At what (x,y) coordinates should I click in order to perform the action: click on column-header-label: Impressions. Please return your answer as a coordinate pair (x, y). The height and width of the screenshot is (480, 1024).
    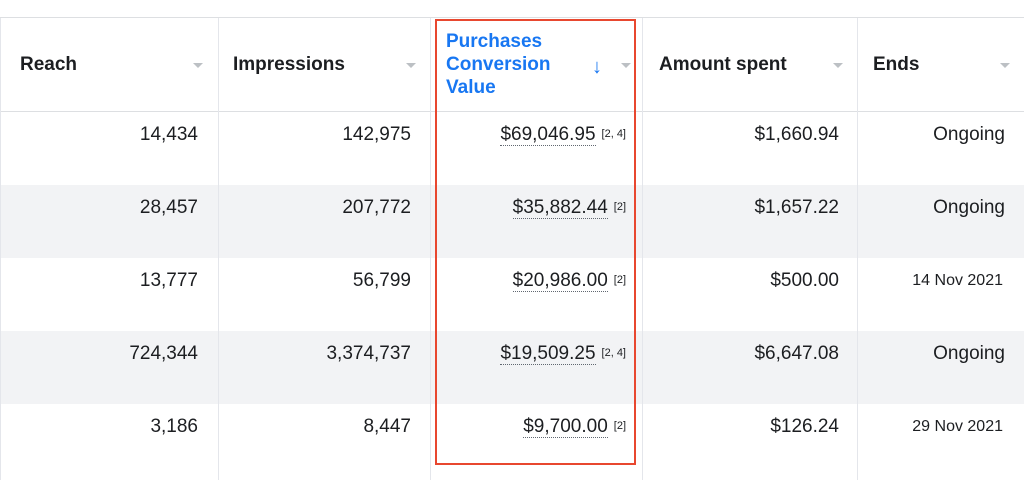
    Looking at the image, I should click on (289, 64).